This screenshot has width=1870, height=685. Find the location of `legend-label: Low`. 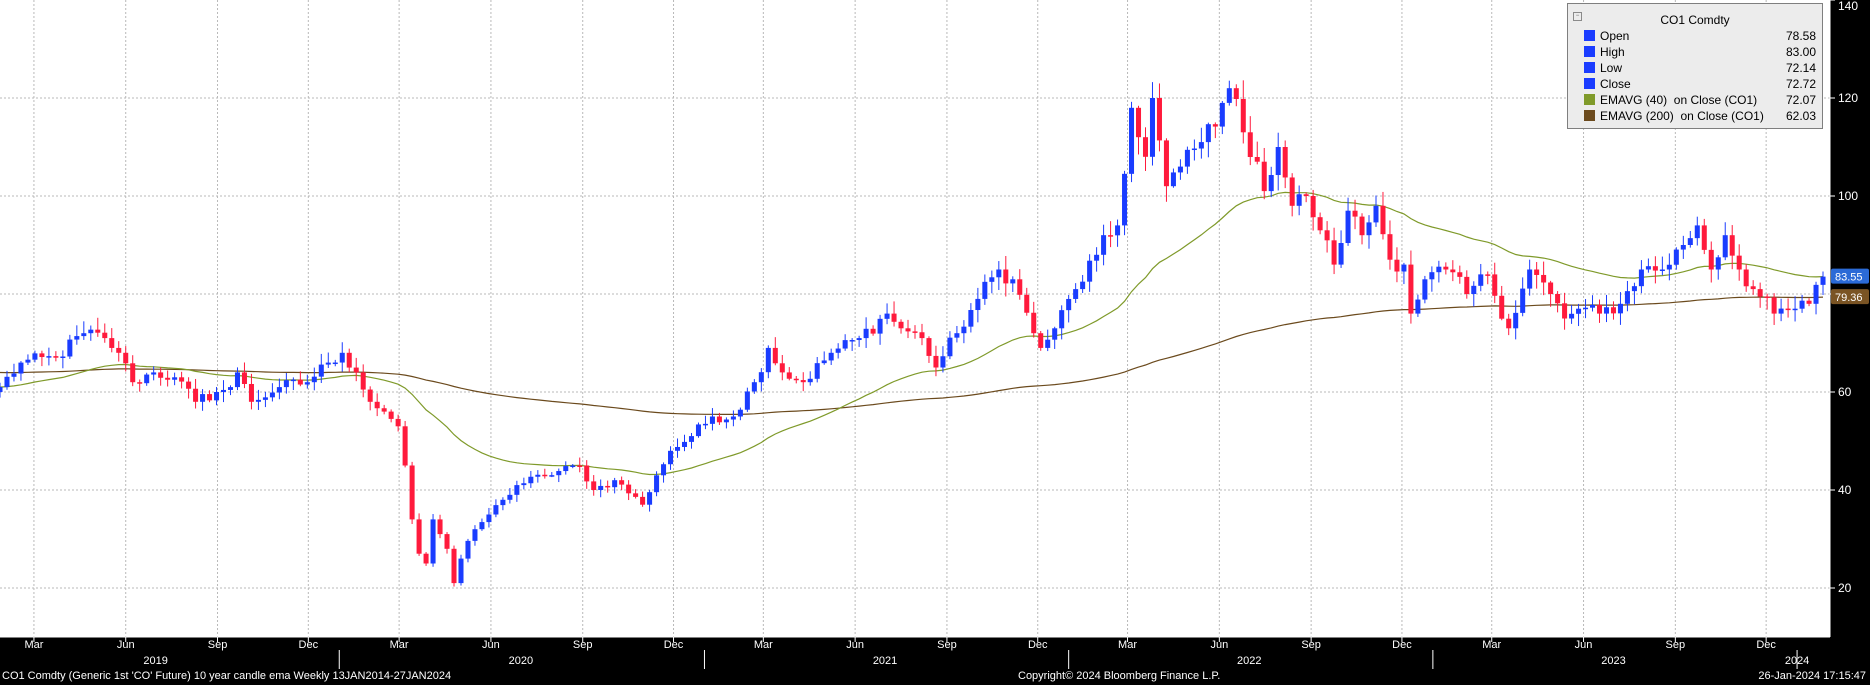

legend-label: Low is located at coordinates (1611, 68).